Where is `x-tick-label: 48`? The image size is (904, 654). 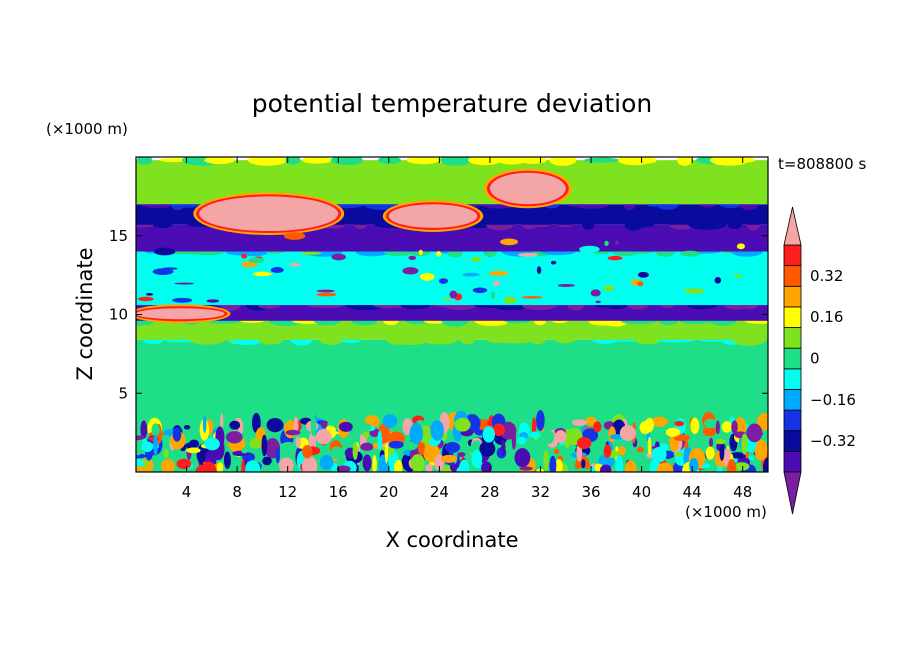 x-tick-label: 48 is located at coordinates (742, 492).